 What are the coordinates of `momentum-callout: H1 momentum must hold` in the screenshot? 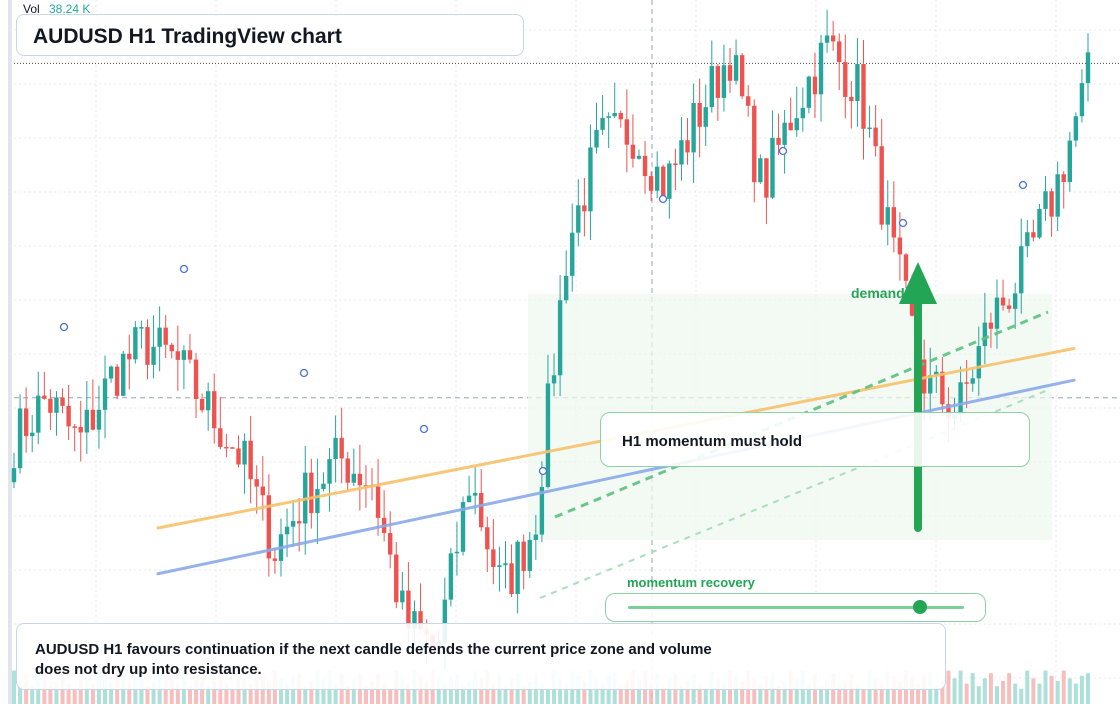 It's located at (815, 439).